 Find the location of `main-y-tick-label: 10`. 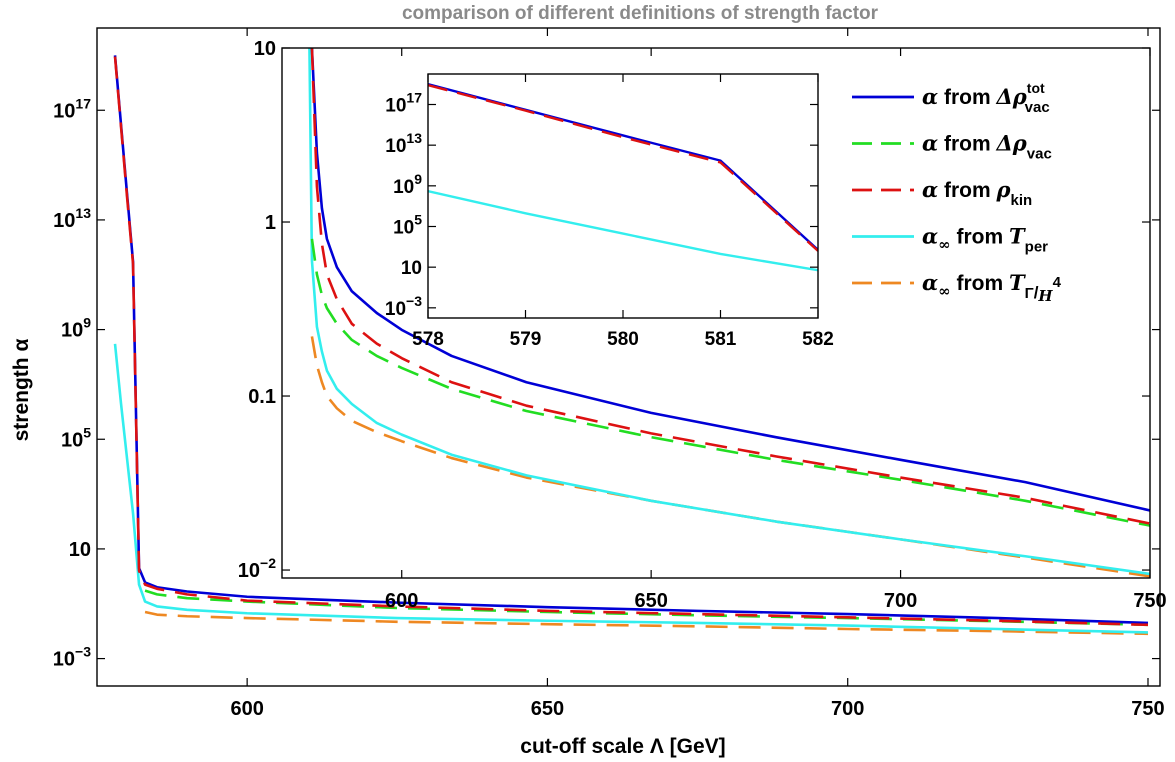

main-y-tick-label: 10 is located at coordinates (80, 550).